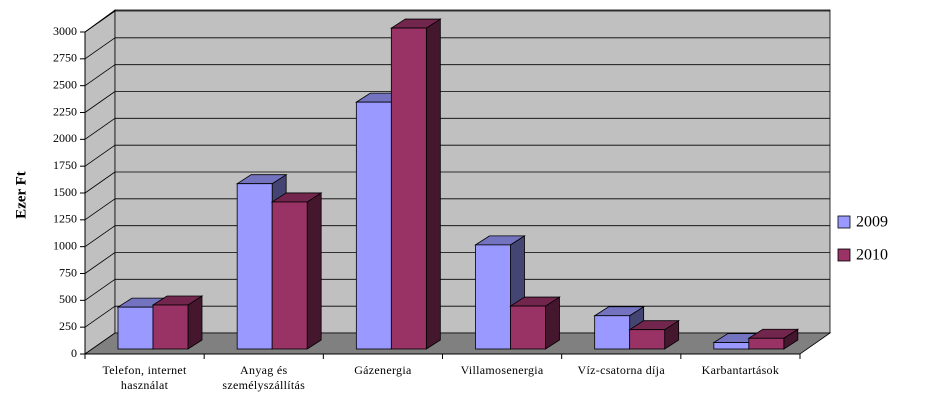  What do you see at coordinates (65, 245) in the screenshot?
I see `y-tick-label: 1000` at bounding box center [65, 245].